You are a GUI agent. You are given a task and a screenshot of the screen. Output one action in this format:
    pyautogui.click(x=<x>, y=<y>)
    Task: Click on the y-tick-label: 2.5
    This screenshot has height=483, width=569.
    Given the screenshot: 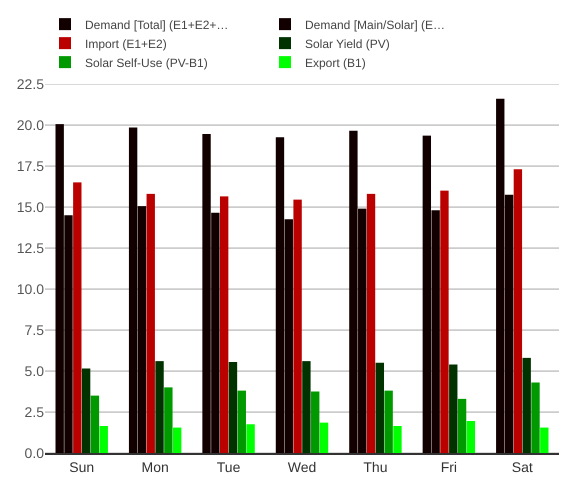 What is the action you would take?
    pyautogui.click(x=34, y=412)
    